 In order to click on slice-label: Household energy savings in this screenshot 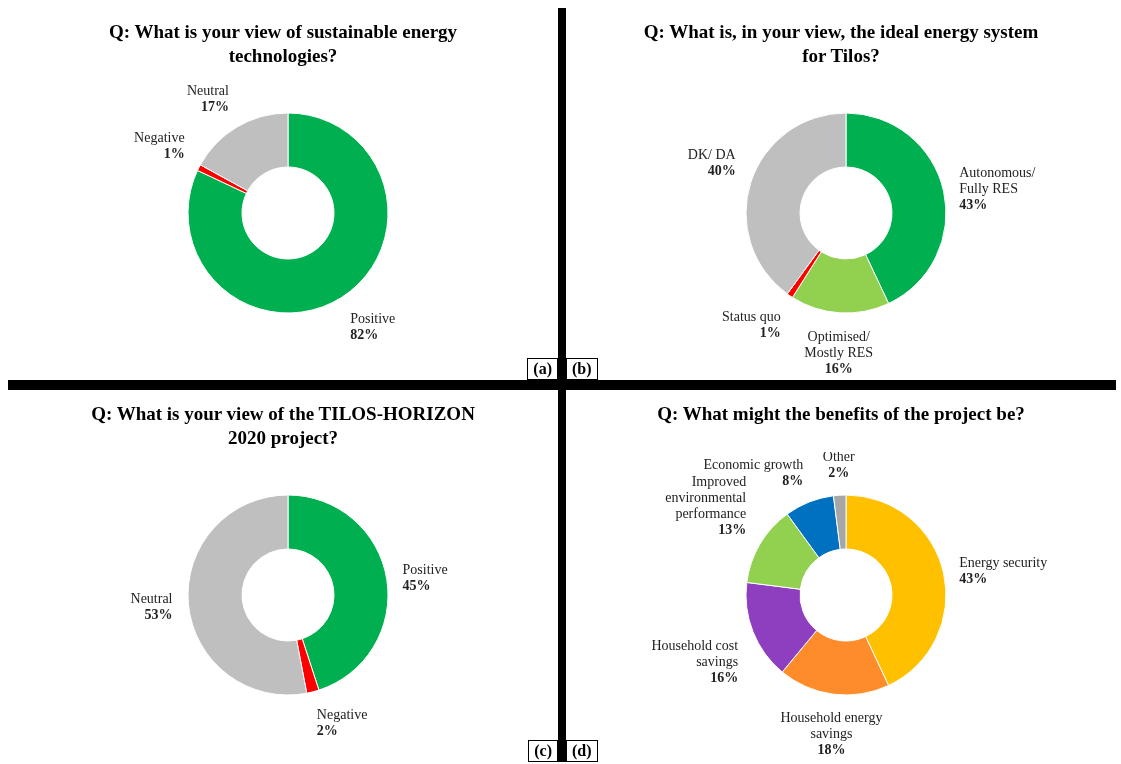, I will do `click(831, 726)`.